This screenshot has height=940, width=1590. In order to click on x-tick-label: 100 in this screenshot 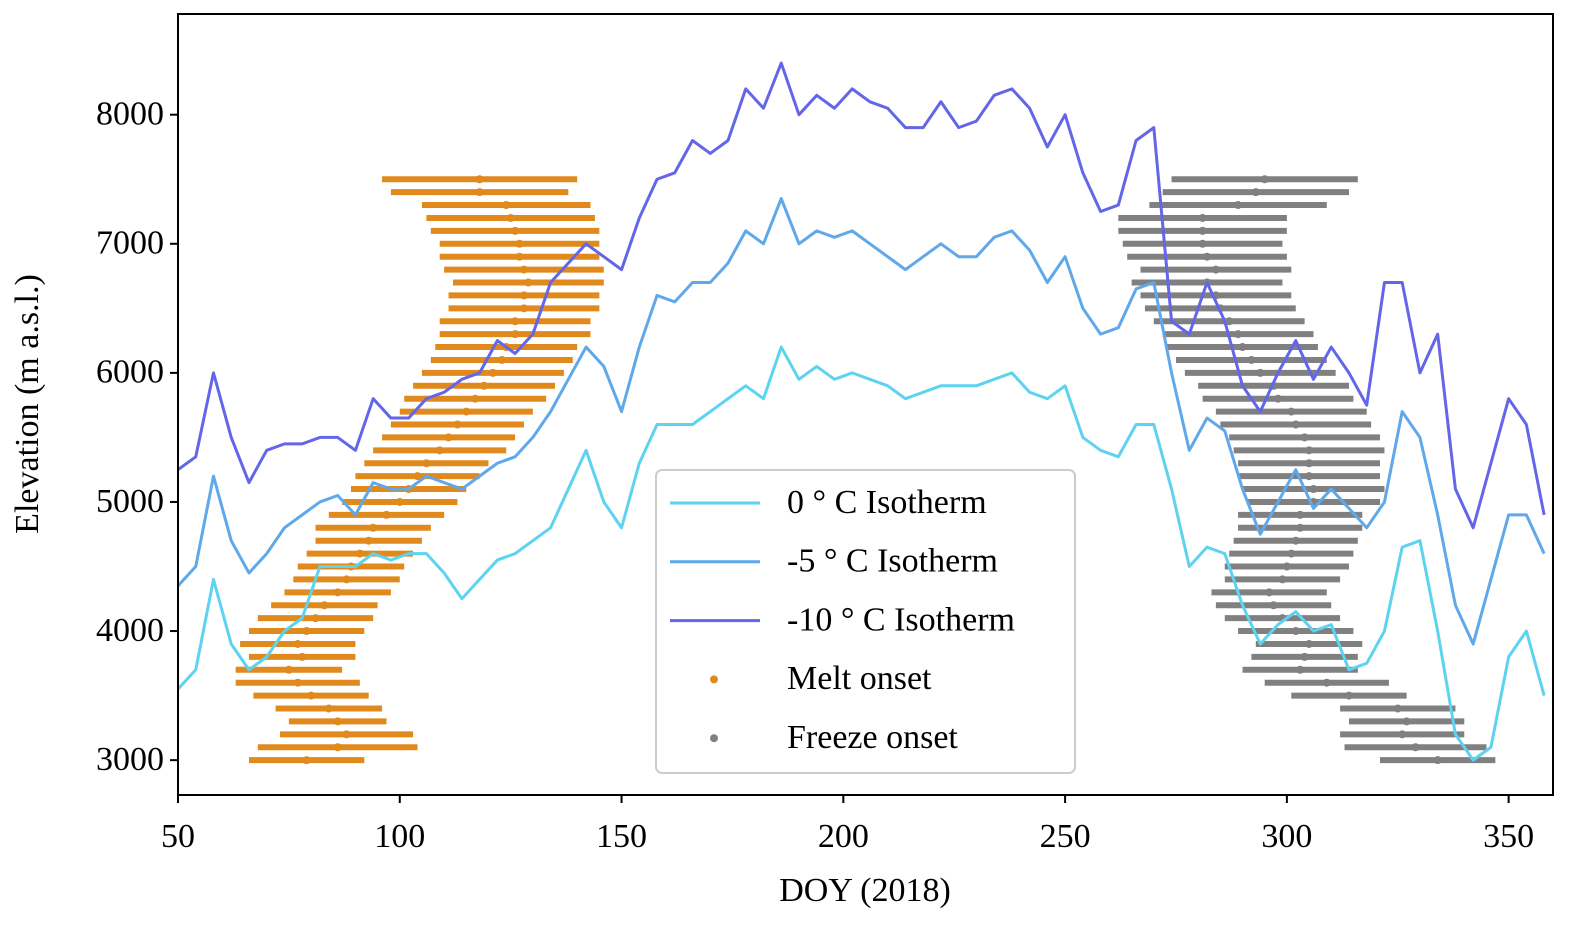, I will do `click(399, 836)`.